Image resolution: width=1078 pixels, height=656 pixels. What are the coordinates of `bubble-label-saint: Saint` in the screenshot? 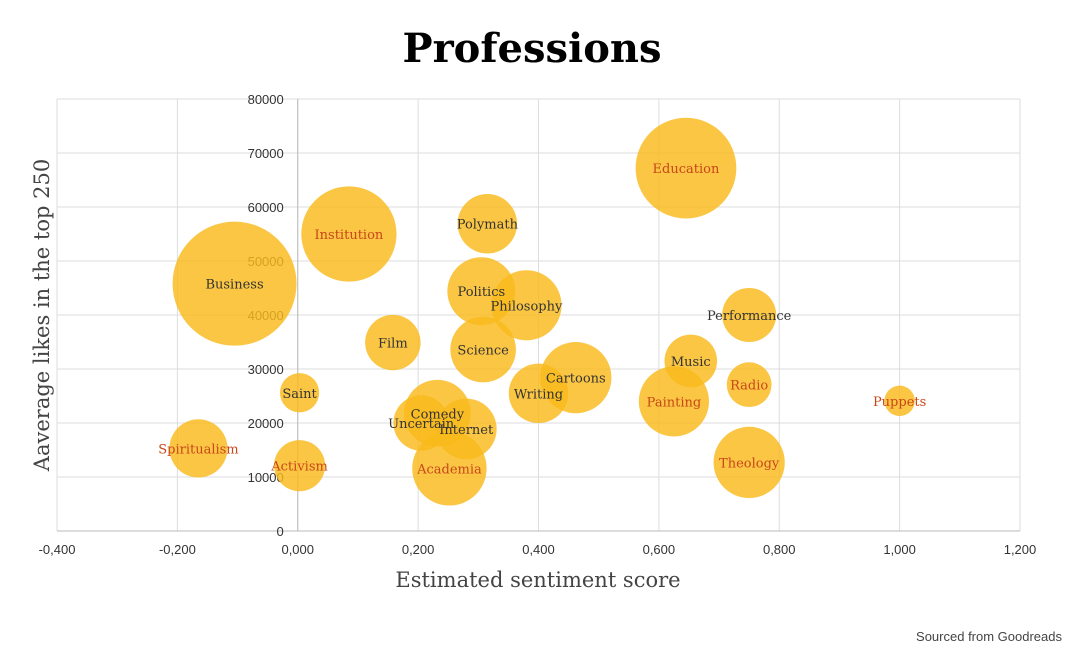 It's located at (299, 394).